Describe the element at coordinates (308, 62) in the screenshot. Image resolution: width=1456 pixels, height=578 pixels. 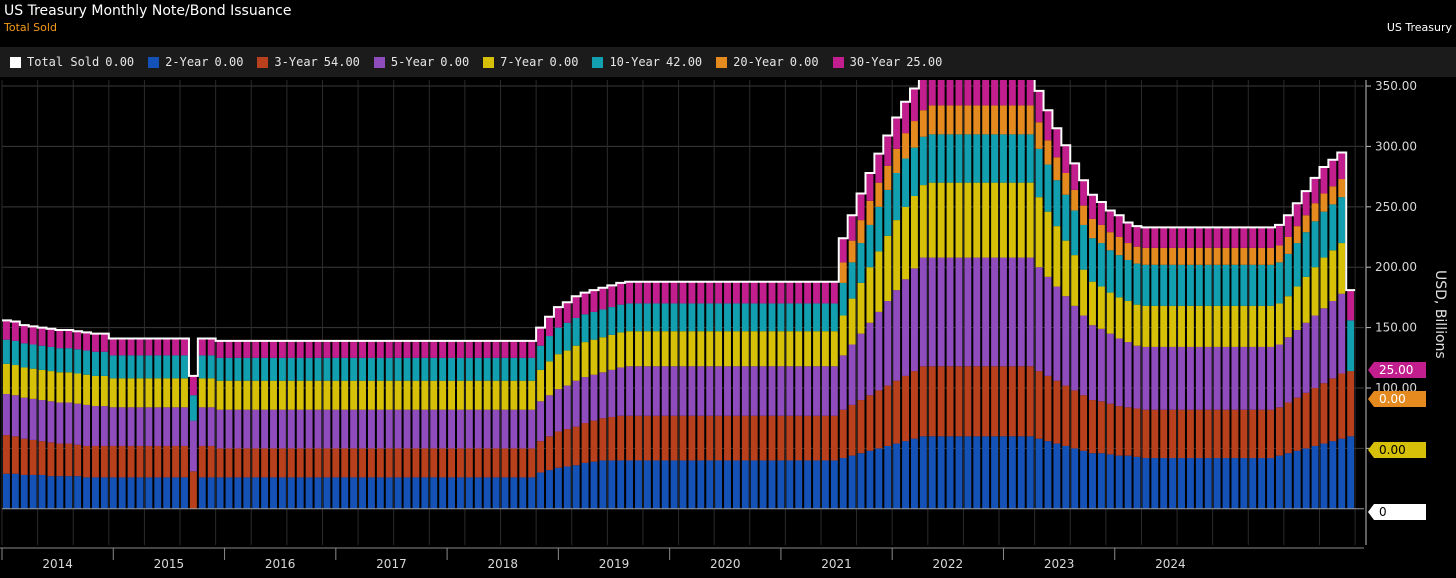
I see `legend-item-3-year: 3-Year 54.00` at that location.